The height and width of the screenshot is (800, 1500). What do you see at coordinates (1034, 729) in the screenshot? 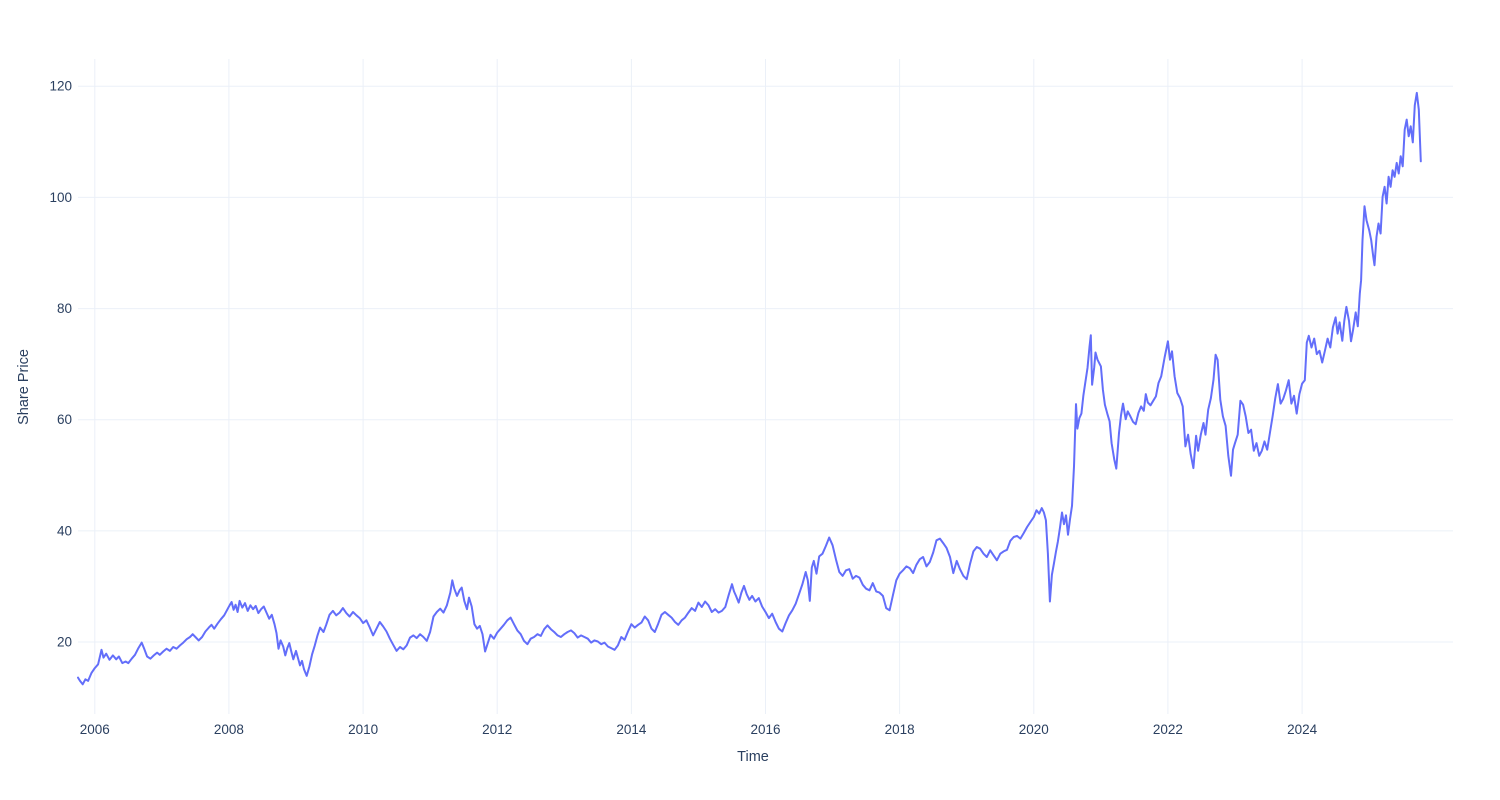
I see `x-tick-label: 2020` at bounding box center [1034, 729].